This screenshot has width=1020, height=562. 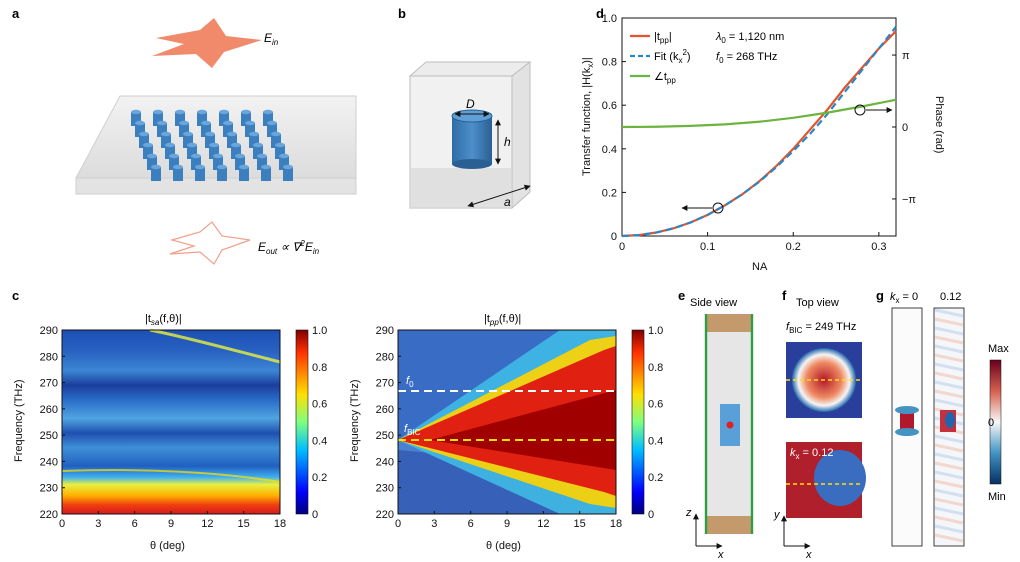 What do you see at coordinates (860, 110) in the screenshot?
I see `right-axis-indicator-icon` at bounding box center [860, 110].